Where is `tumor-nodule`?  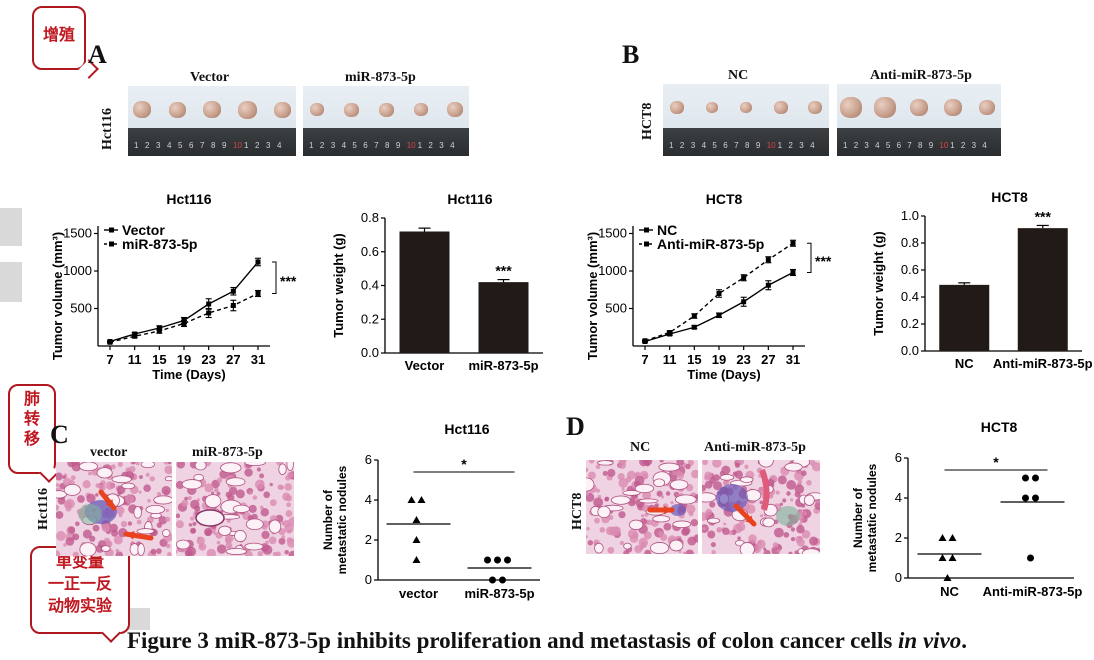 tumor-nodule is located at coordinates (90, 514).